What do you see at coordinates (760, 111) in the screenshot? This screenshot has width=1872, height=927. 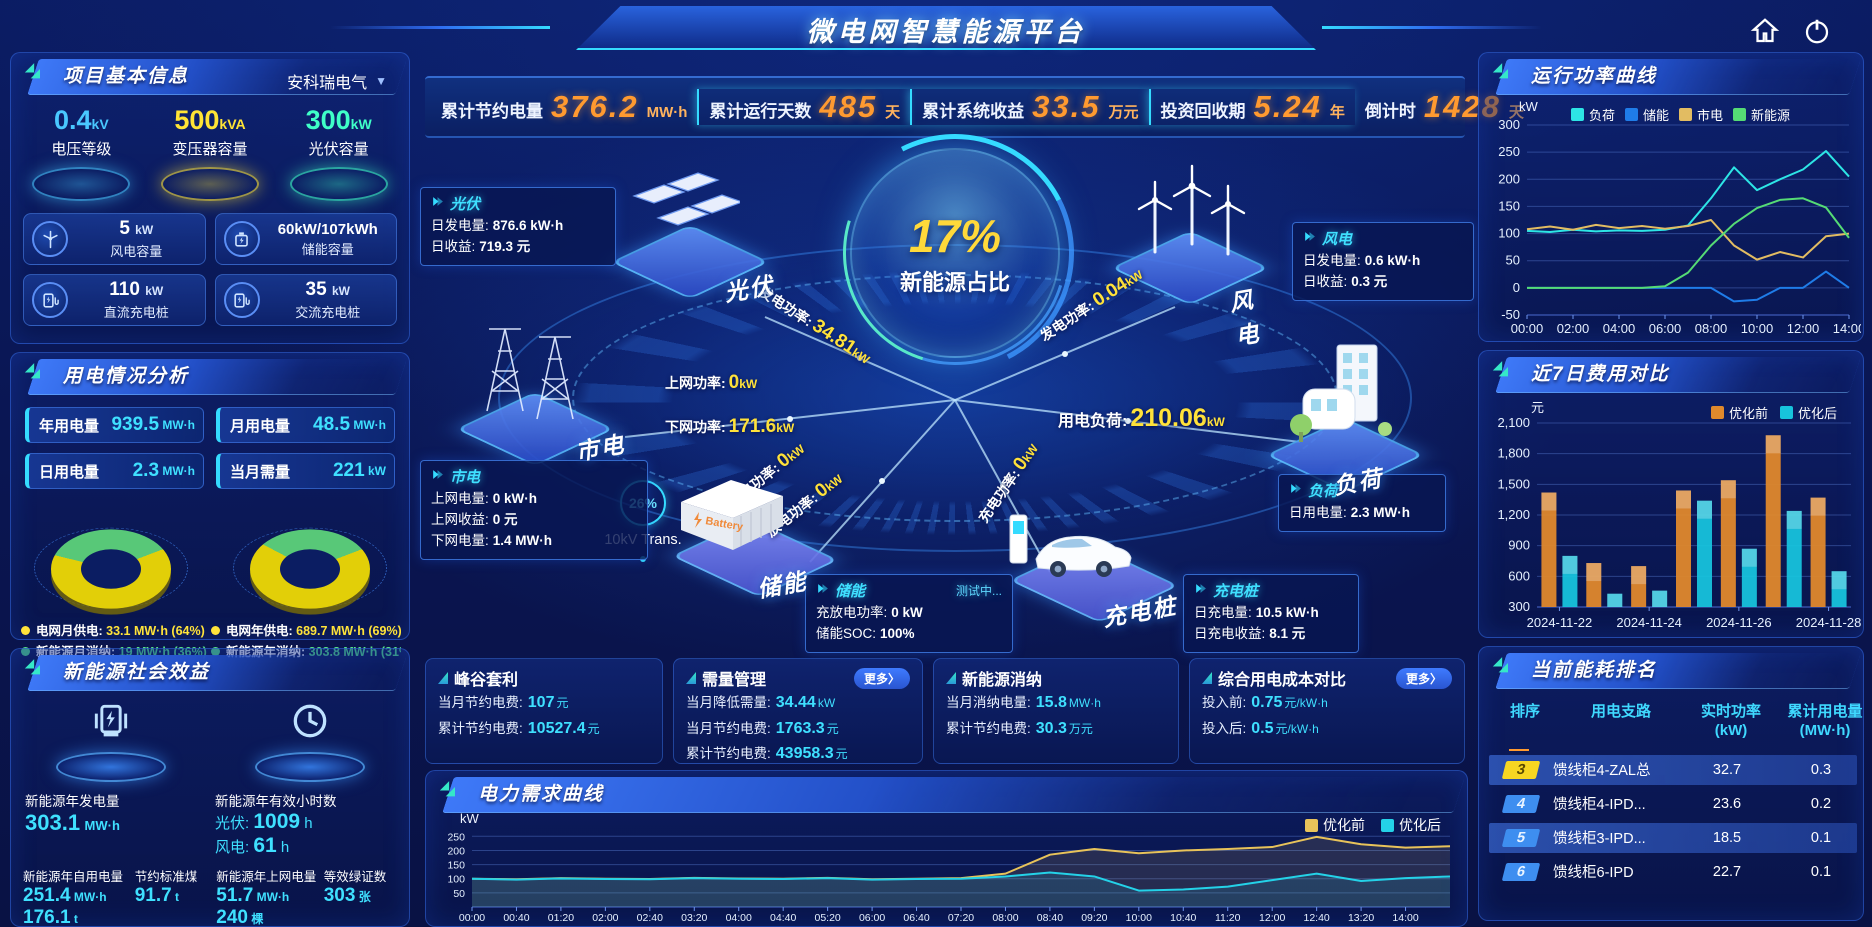 I see `kpi-label: 累计运行天数` at bounding box center [760, 111].